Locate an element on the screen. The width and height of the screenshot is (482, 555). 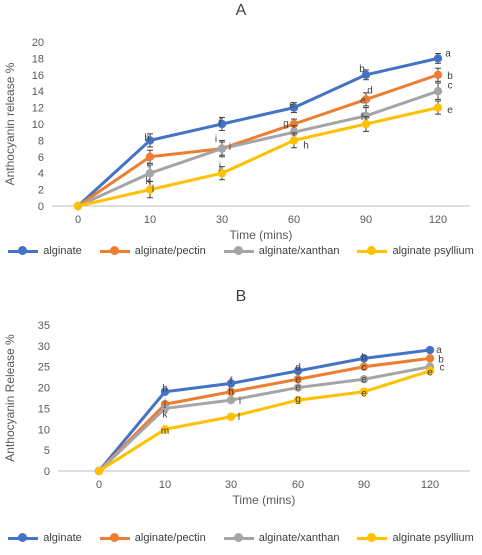
x-tick-label: 60 is located at coordinates (294, 220).